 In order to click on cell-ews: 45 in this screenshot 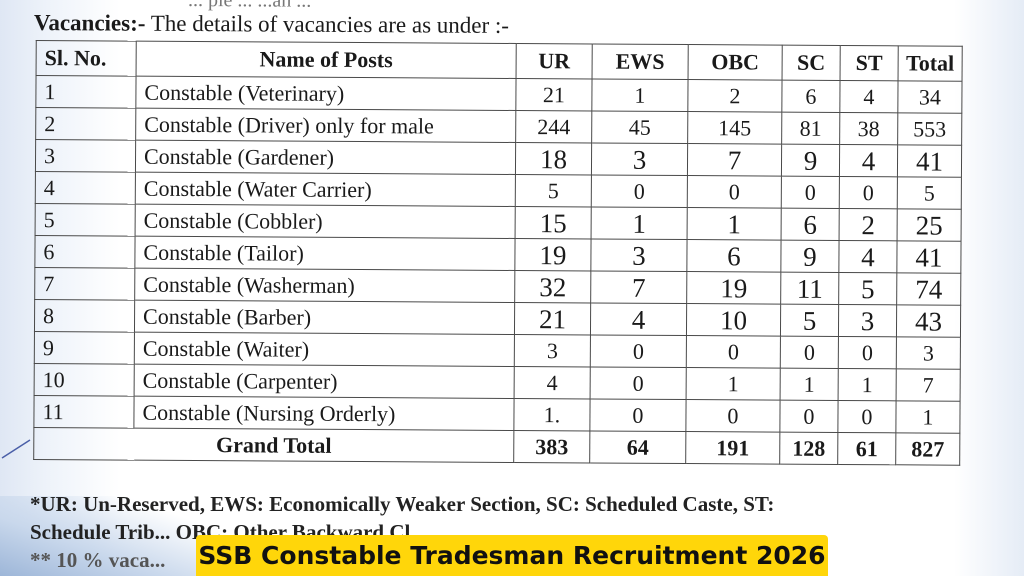, I will do `click(639, 127)`.